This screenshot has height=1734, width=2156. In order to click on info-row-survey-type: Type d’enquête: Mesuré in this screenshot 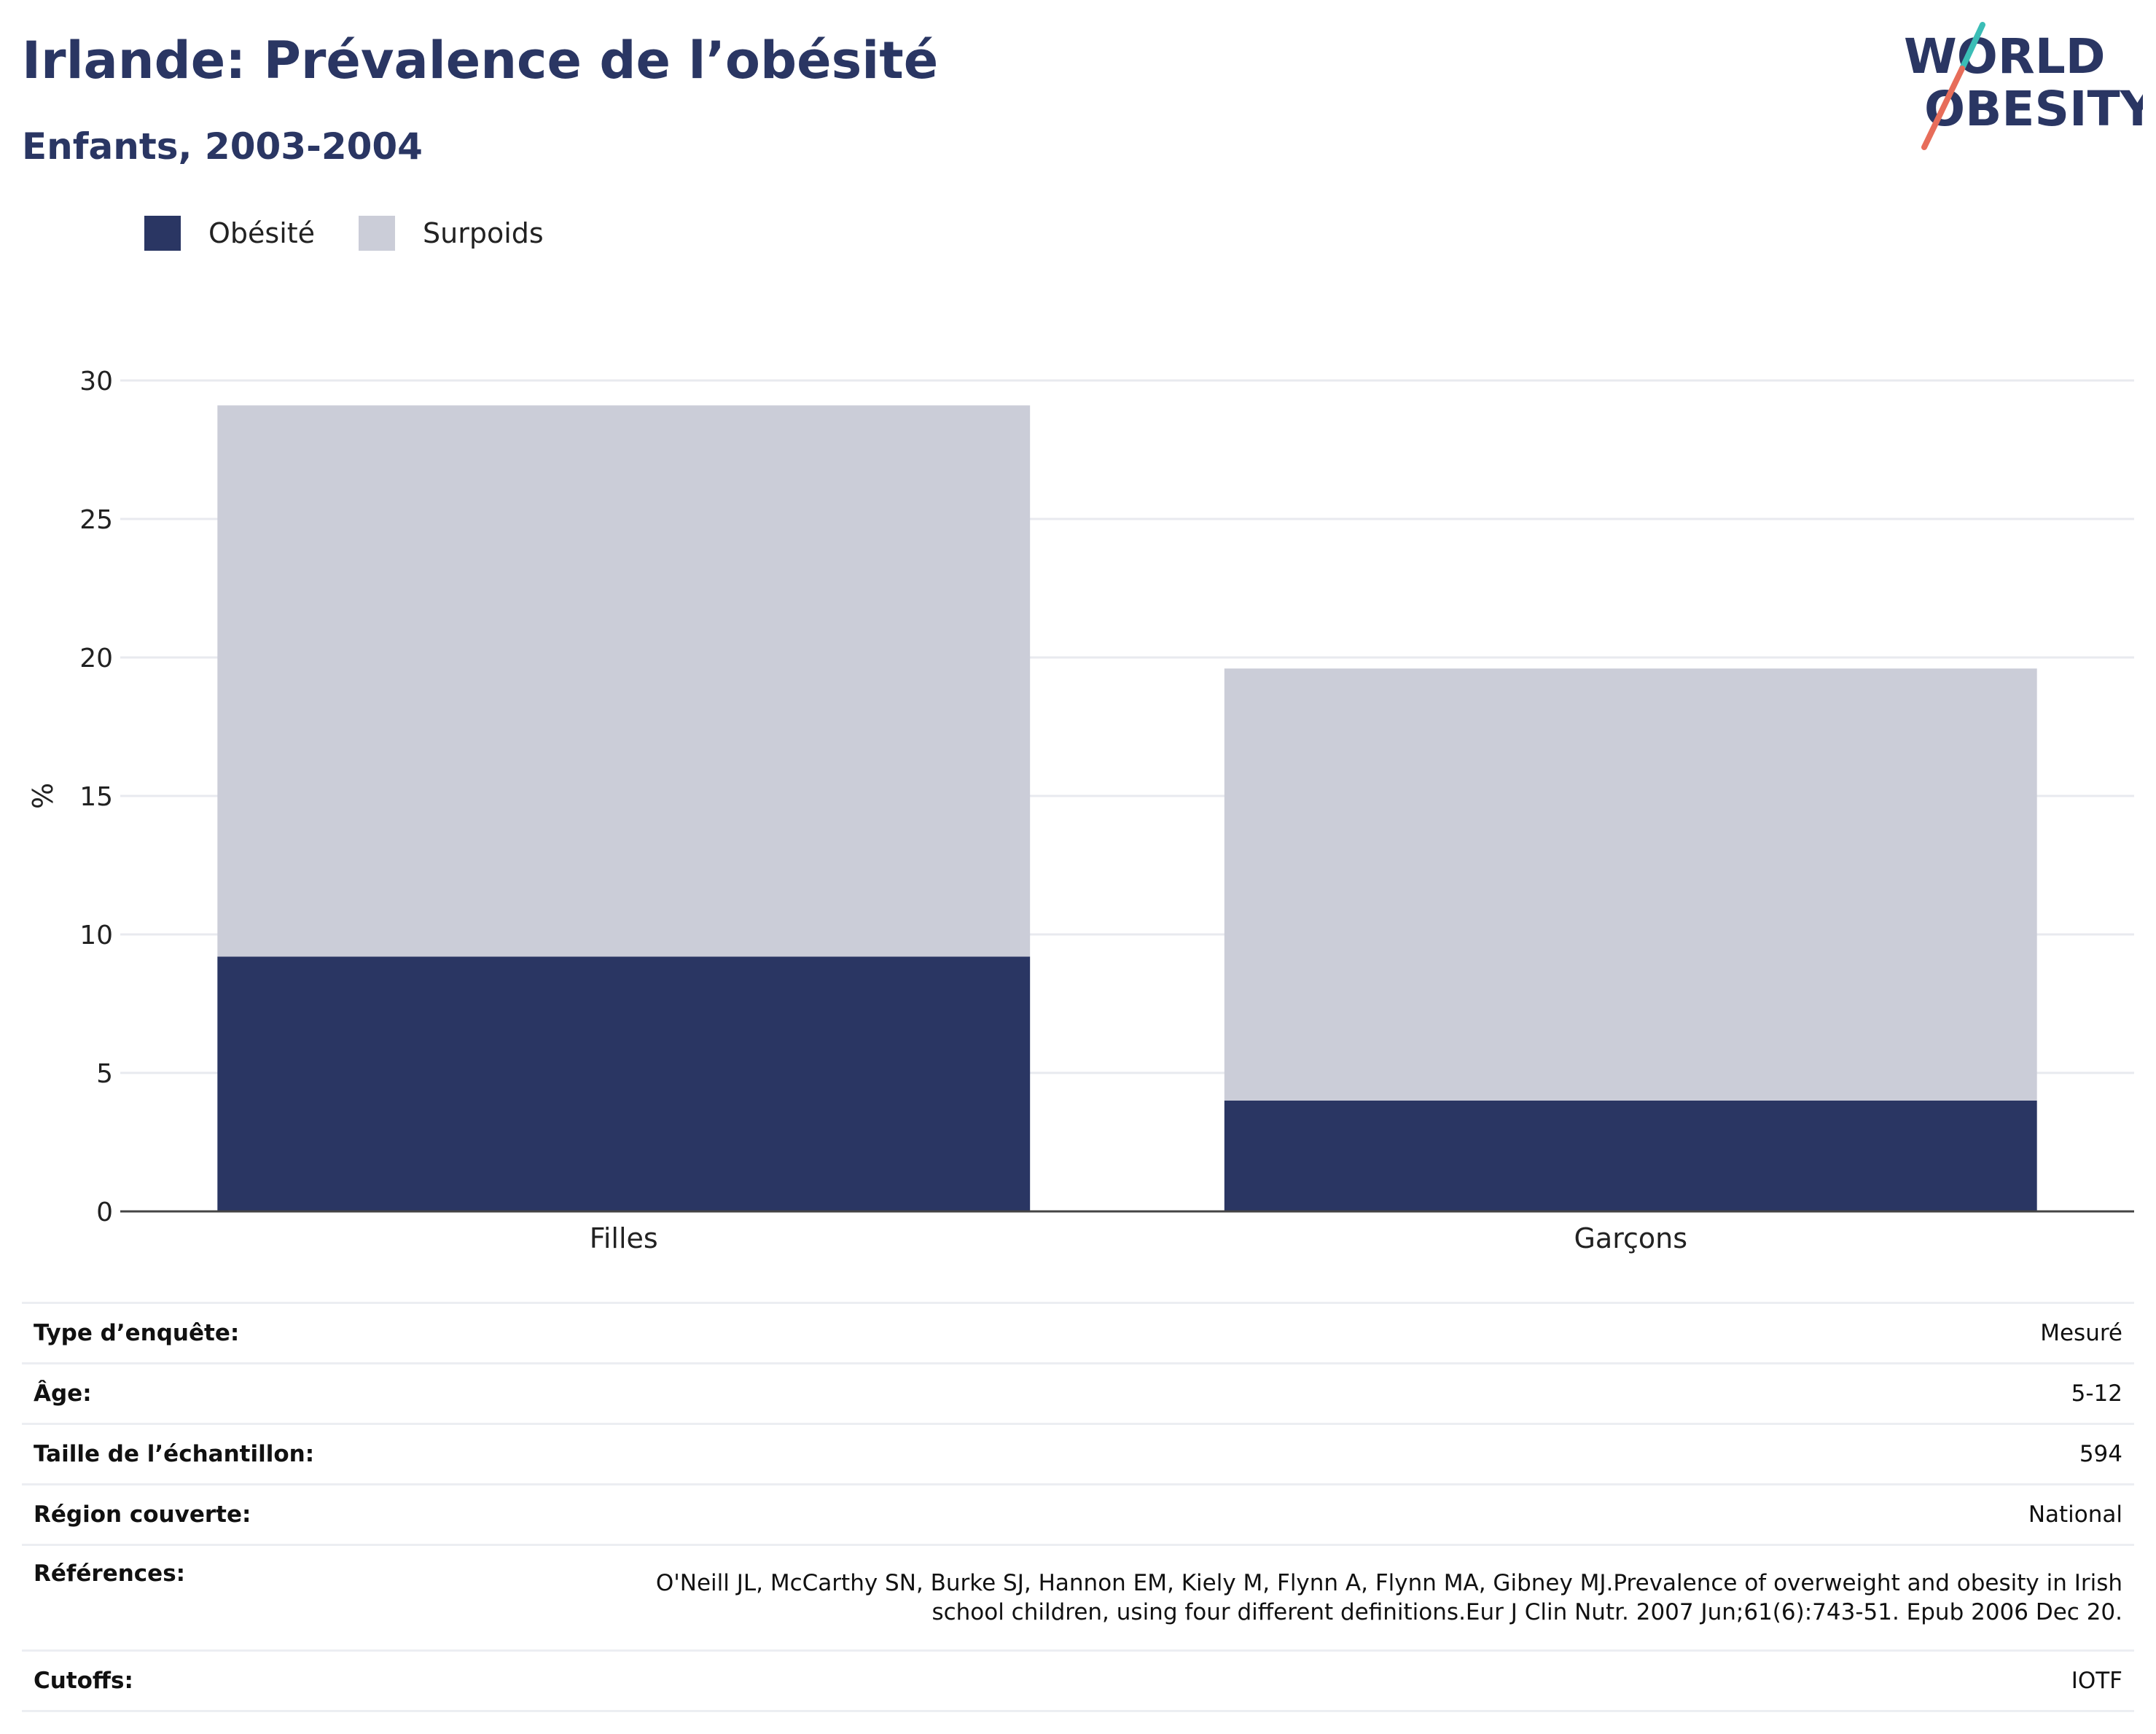, I will do `click(1078, 1333)`.